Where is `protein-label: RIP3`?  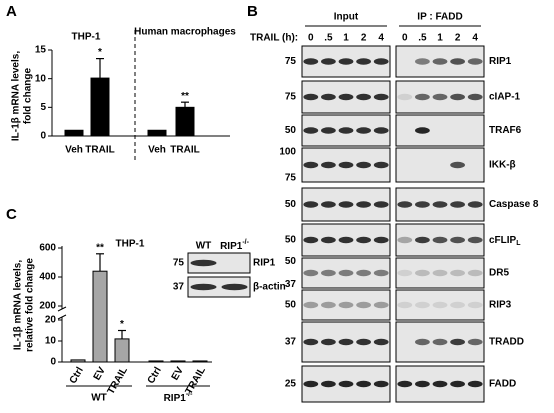
protein-label: RIP3 is located at coordinates (500, 305).